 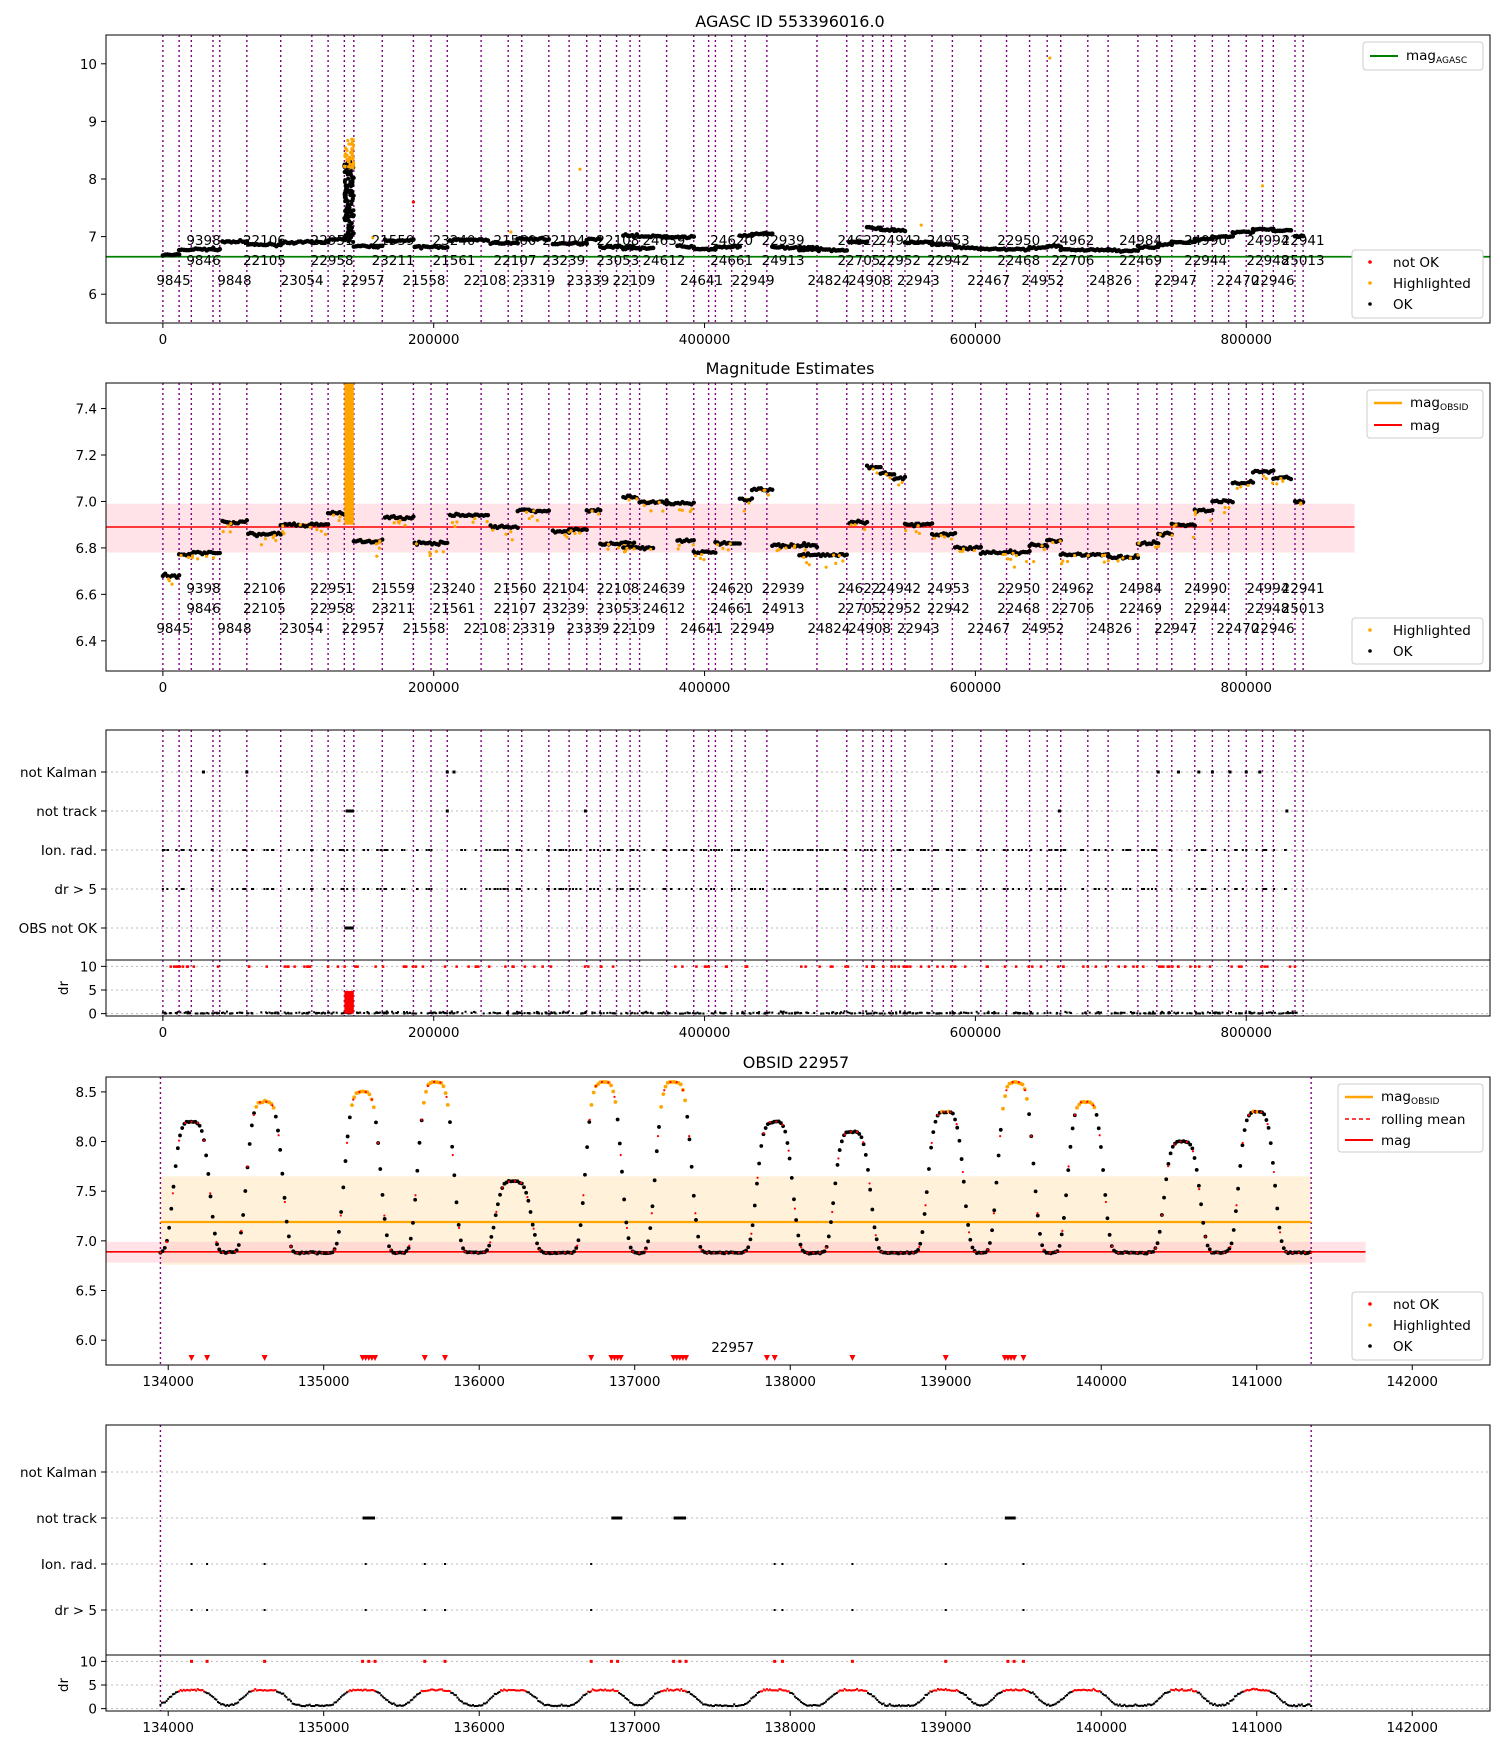 I want to click on obsid-label: 23339, so click(x=587, y=629).